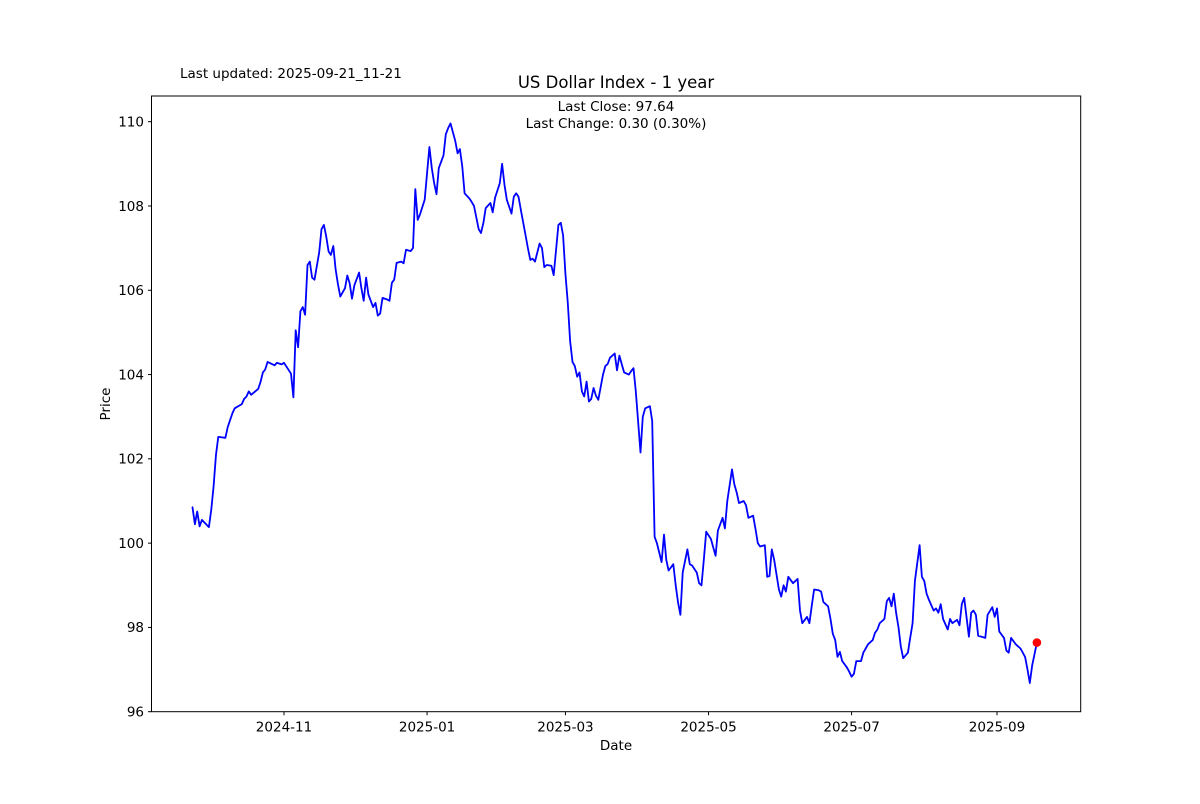 The image size is (1200, 804). I want to click on subtitle-last-change: Last Change: 0.30 (0.30%), so click(616, 124).